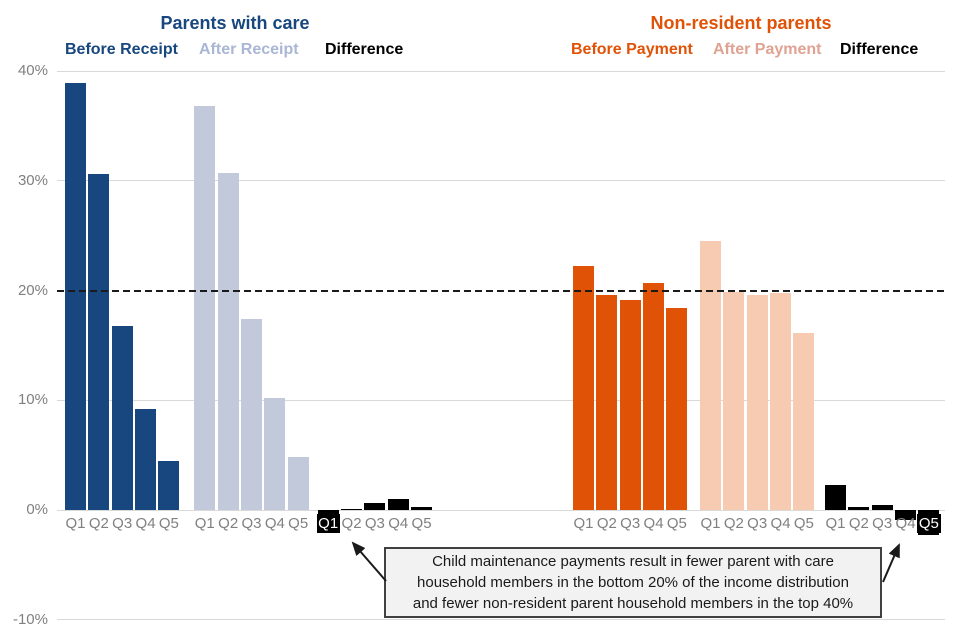 Image resolution: width=960 pixels, height=640 pixels. What do you see at coordinates (757, 402) in the screenshot?
I see `bar-p1-after-payment-q3` at bounding box center [757, 402].